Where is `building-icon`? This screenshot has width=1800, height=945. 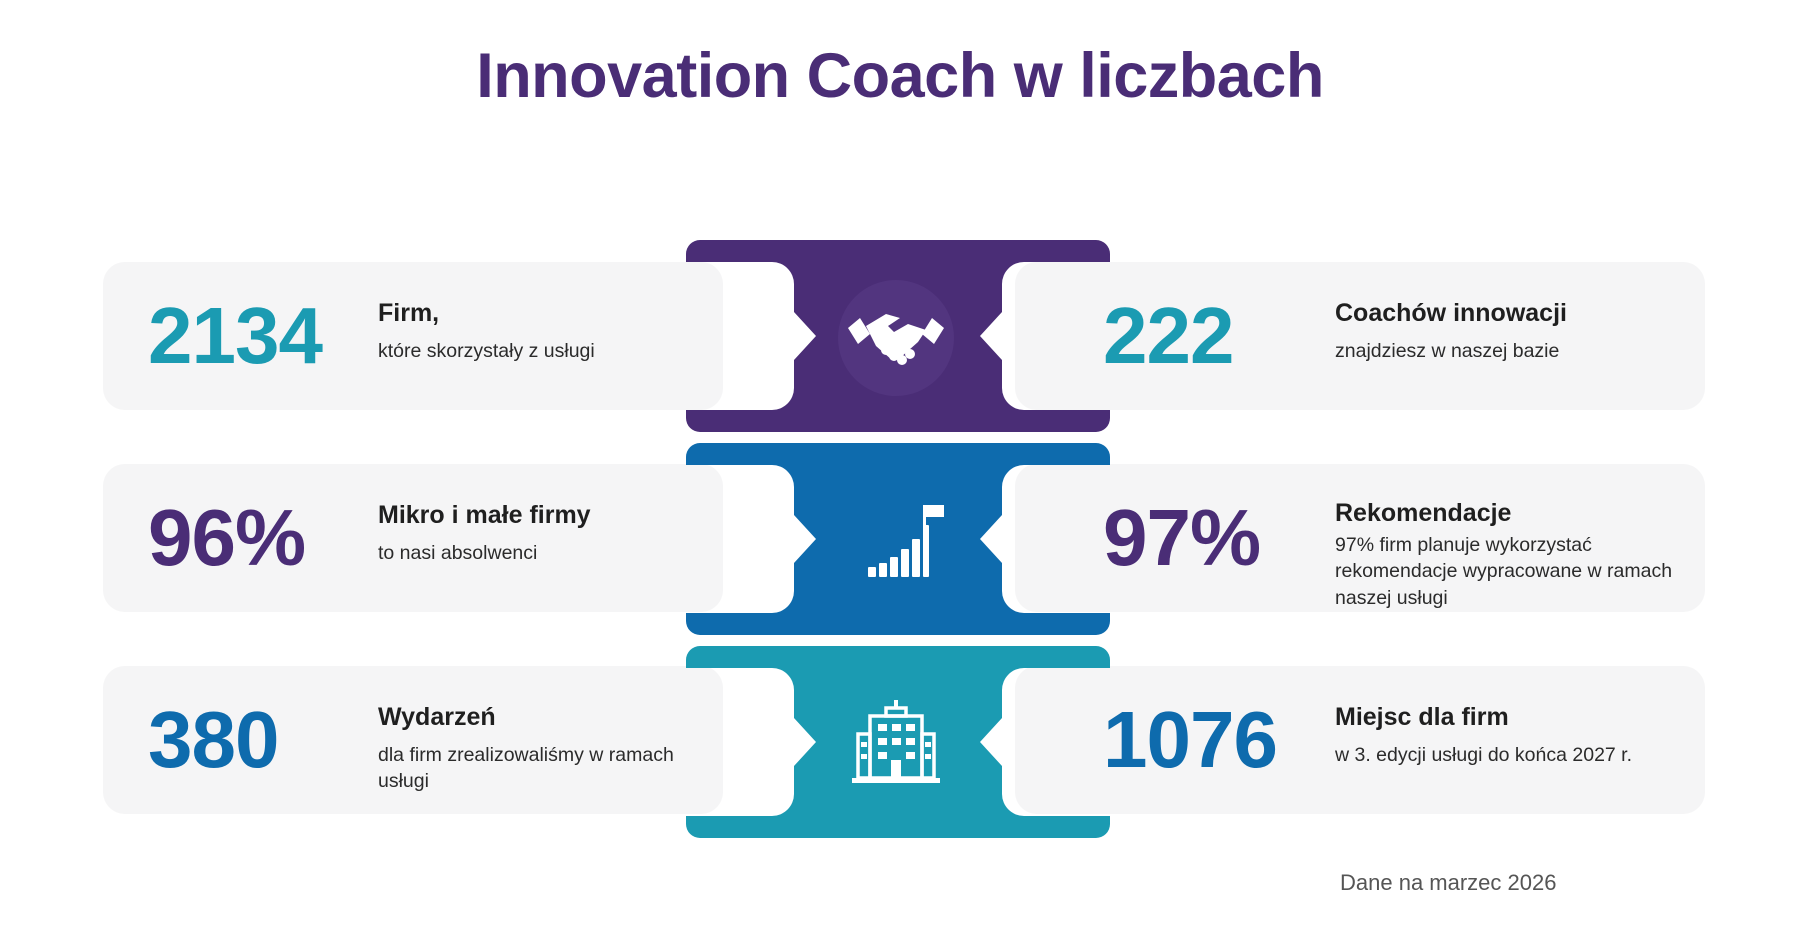 building-icon is located at coordinates (896, 744).